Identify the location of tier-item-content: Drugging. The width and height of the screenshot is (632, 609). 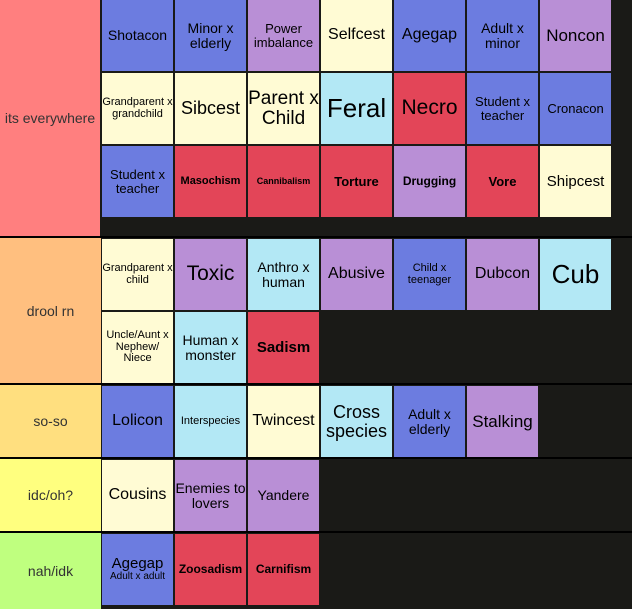
(429, 181).